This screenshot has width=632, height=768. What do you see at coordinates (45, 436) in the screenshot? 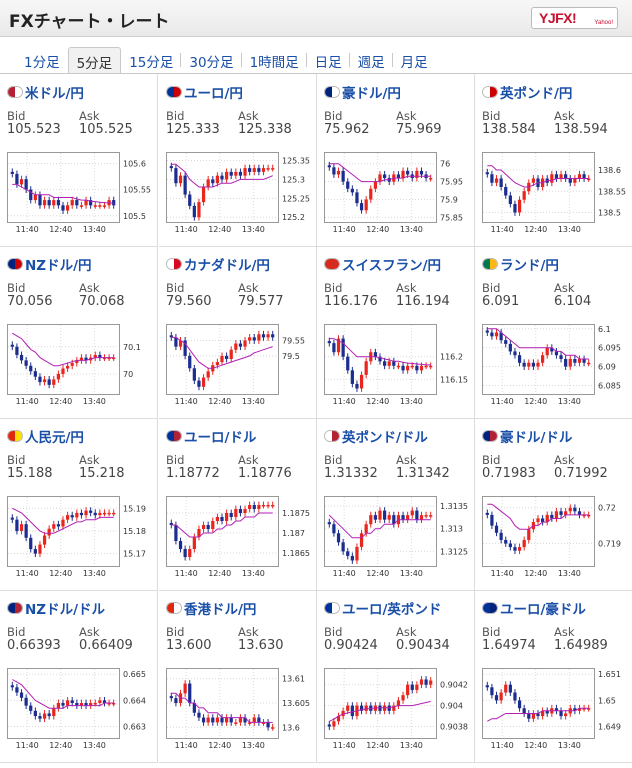
I see `pair-link: 人民元/円` at bounding box center [45, 436].